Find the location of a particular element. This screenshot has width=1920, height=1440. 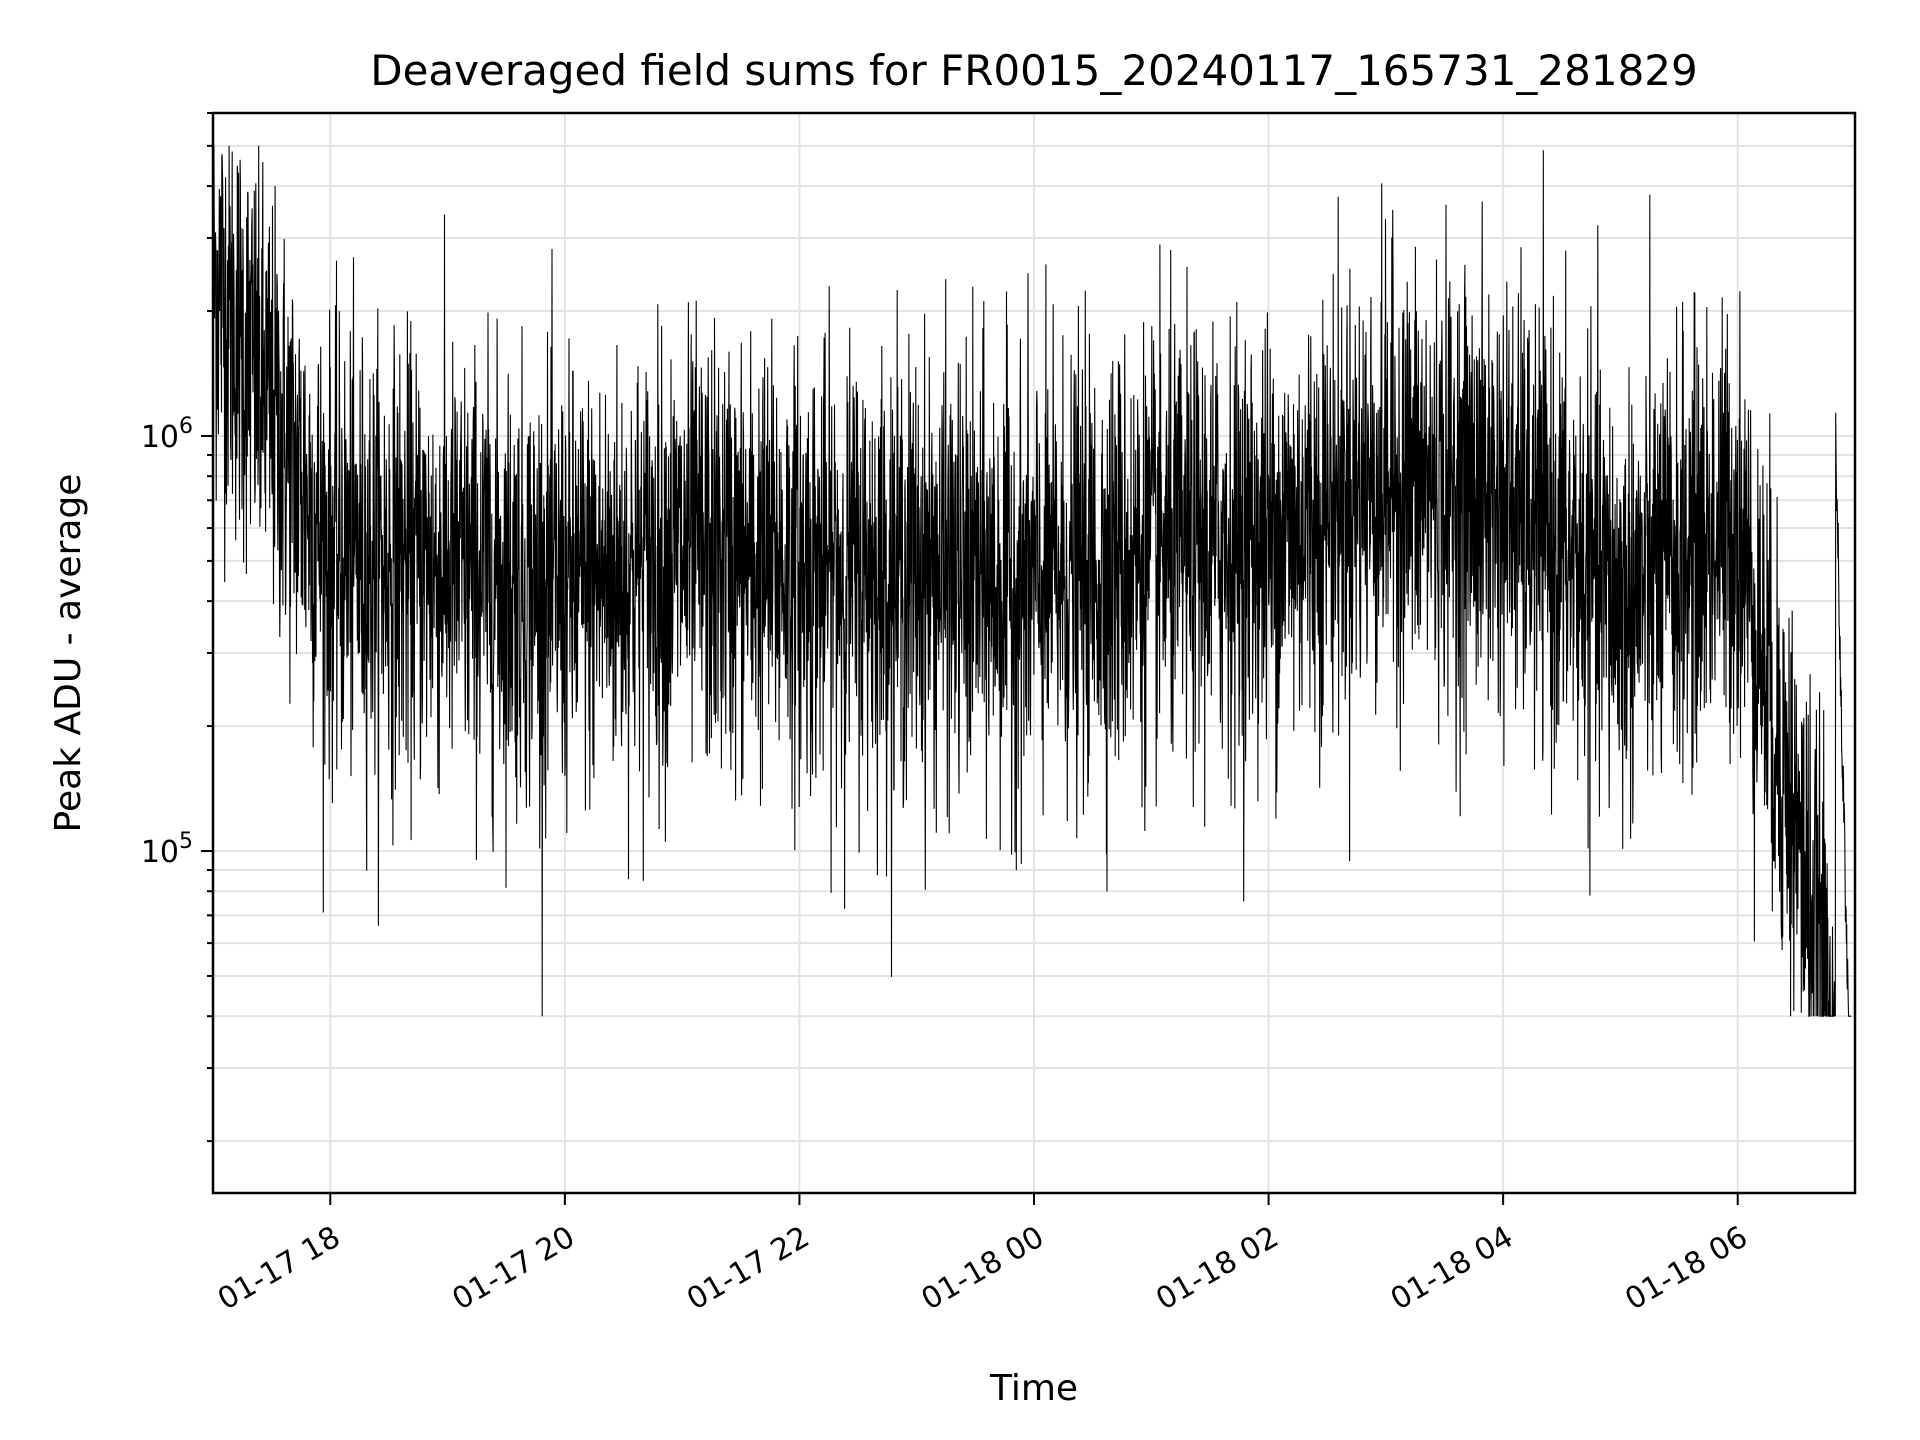

x-axis-title: Time is located at coordinates (1033, 1388).